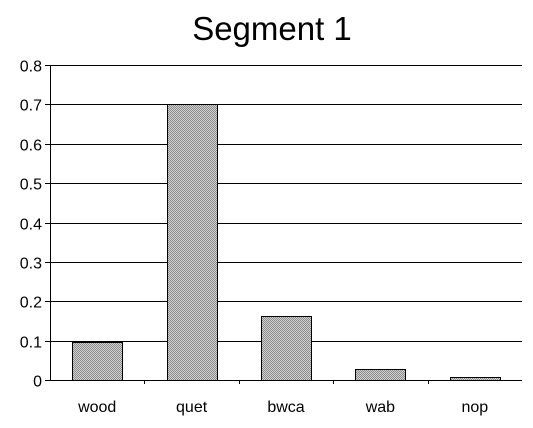  I want to click on y-tick-label: 0.6, so click(31, 146).